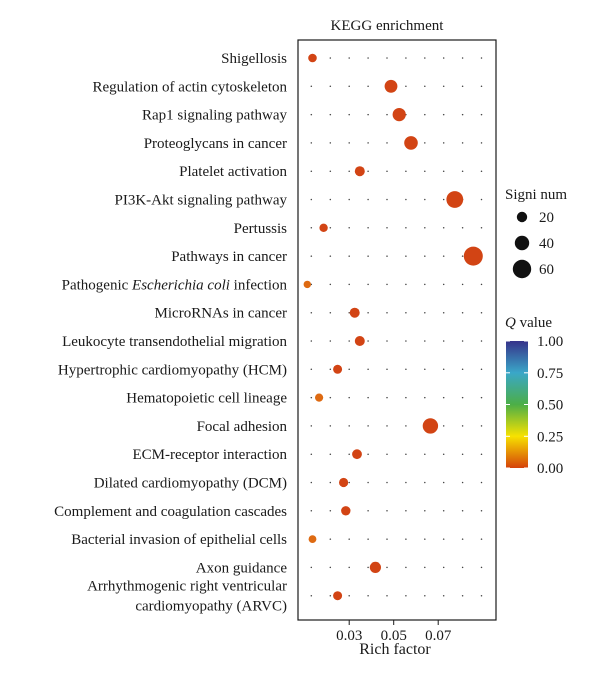  I want to click on category-label: Rap1 signaling pathway, so click(214, 116).